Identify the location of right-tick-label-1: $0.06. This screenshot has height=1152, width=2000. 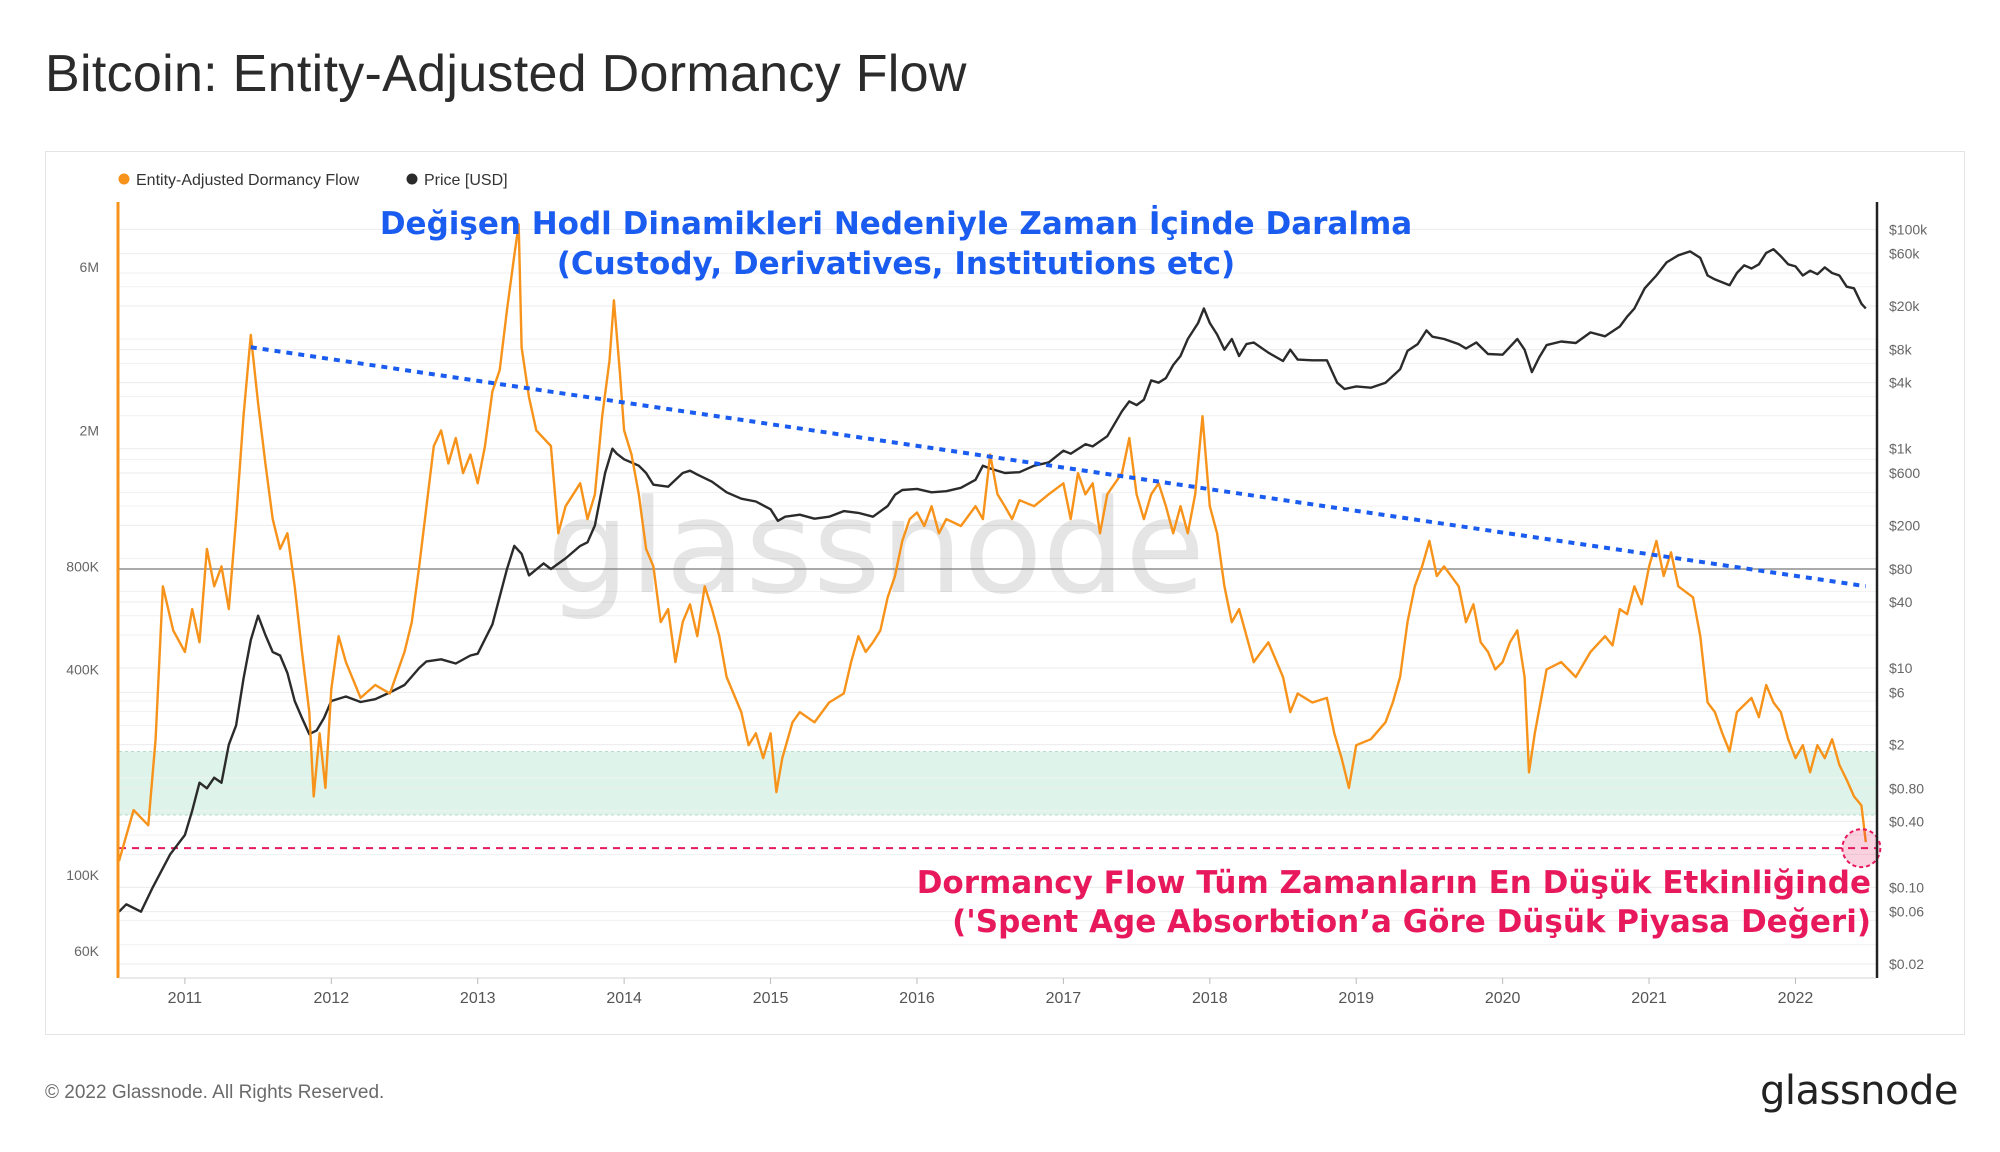
(1906, 912).